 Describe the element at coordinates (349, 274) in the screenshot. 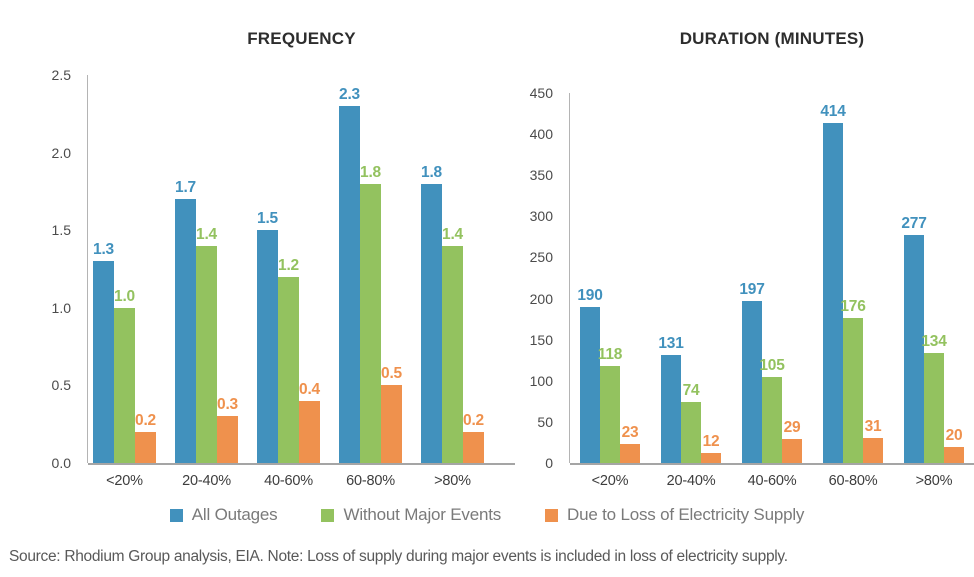

I see `bar: 2.3` at that location.